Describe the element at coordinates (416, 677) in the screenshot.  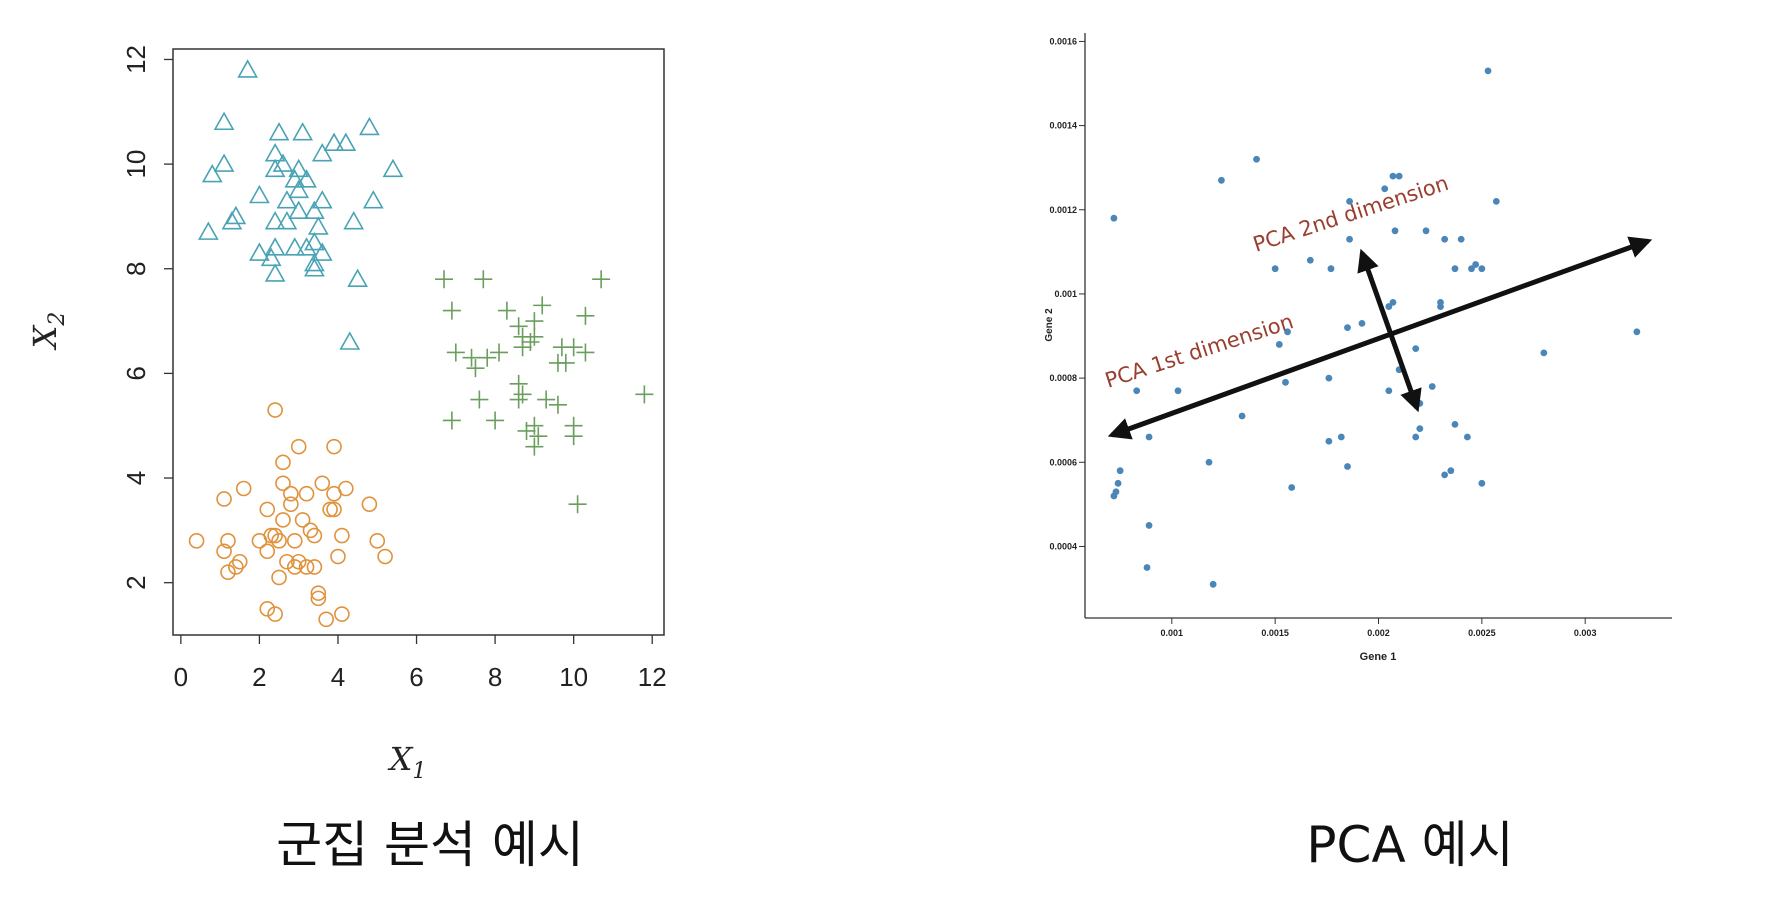
I see `left-x-tick-label: 6` at that location.